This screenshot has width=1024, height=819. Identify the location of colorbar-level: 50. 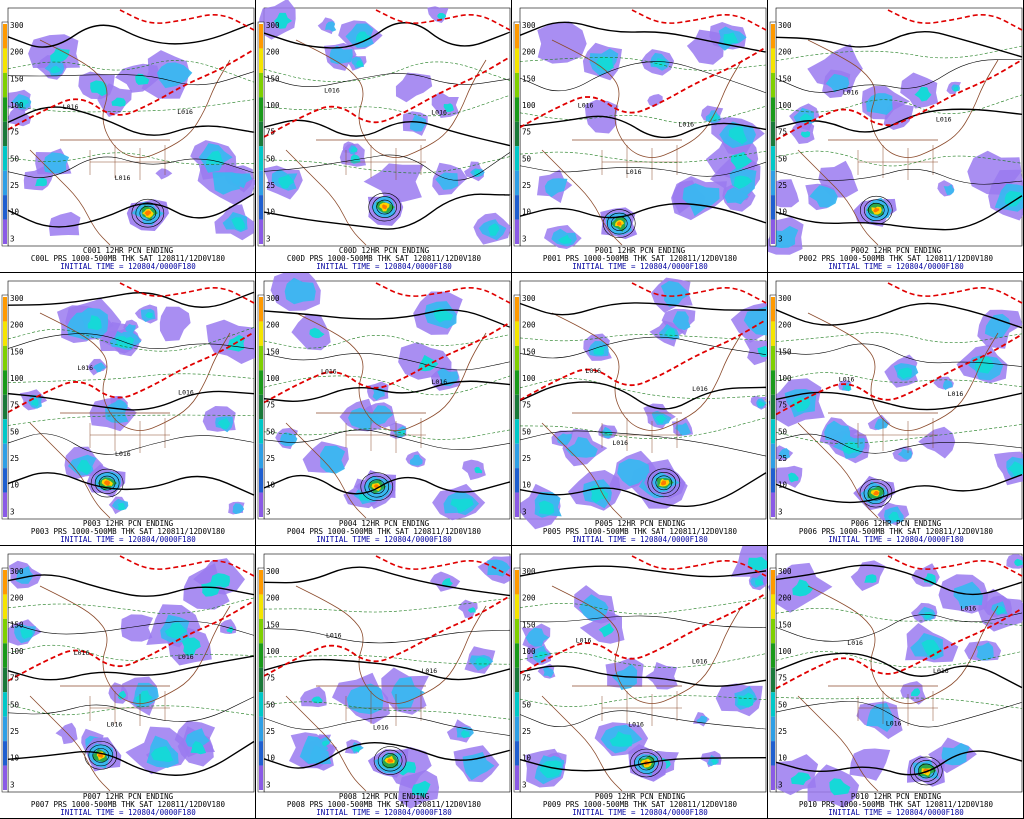
(271, 158).